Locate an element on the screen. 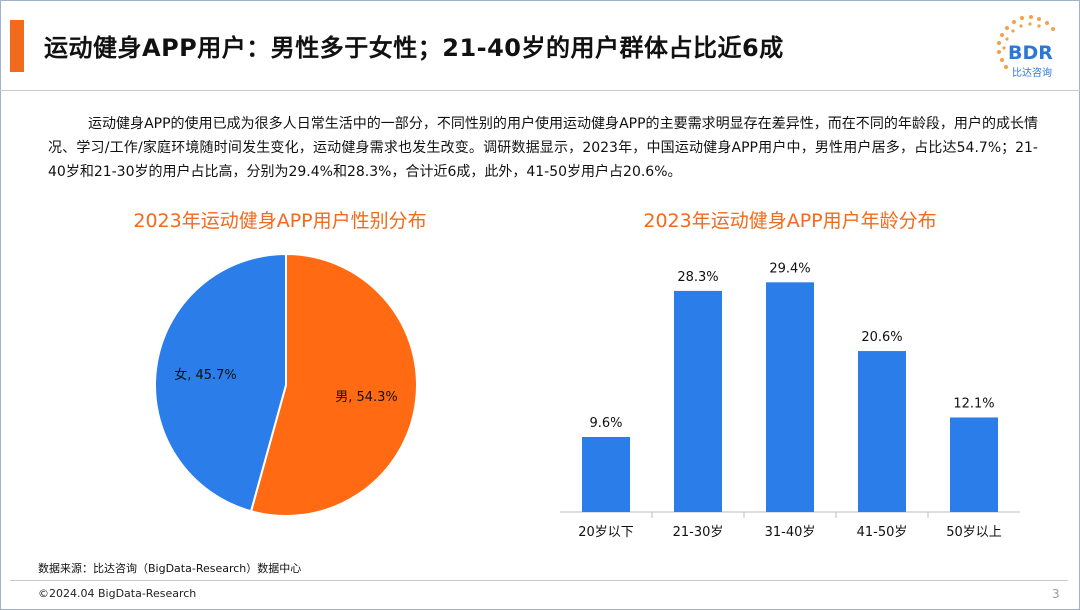 This screenshot has height=610, width=1080. bar-value-label: 29.4% is located at coordinates (789, 268).